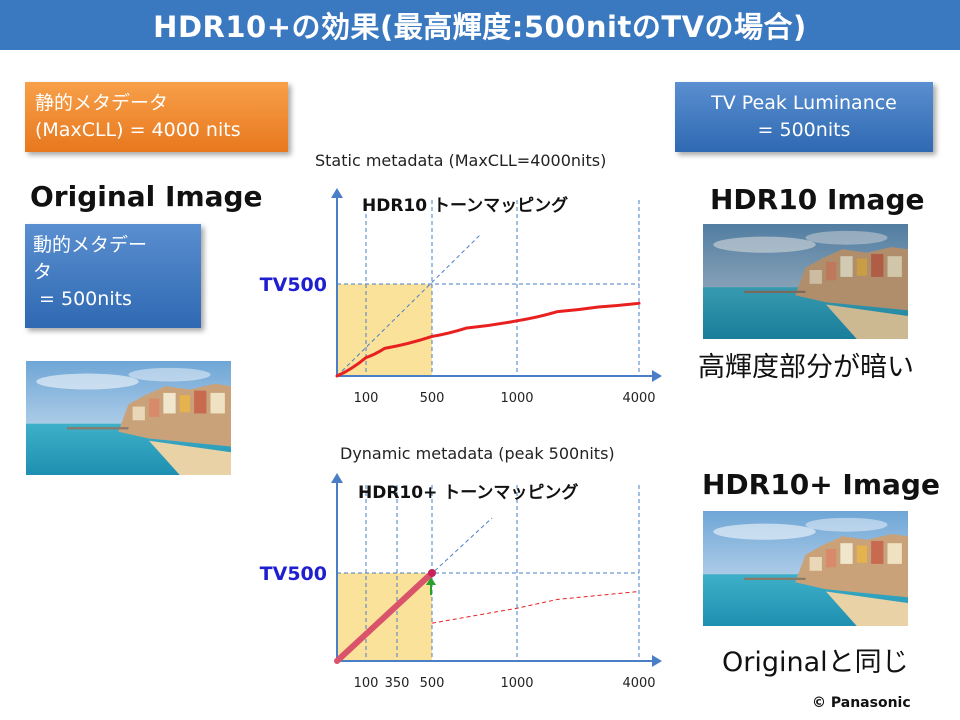  What do you see at coordinates (806, 367) in the screenshot?
I see `hdr10-caption: 高輝度部分が暗い` at bounding box center [806, 367].